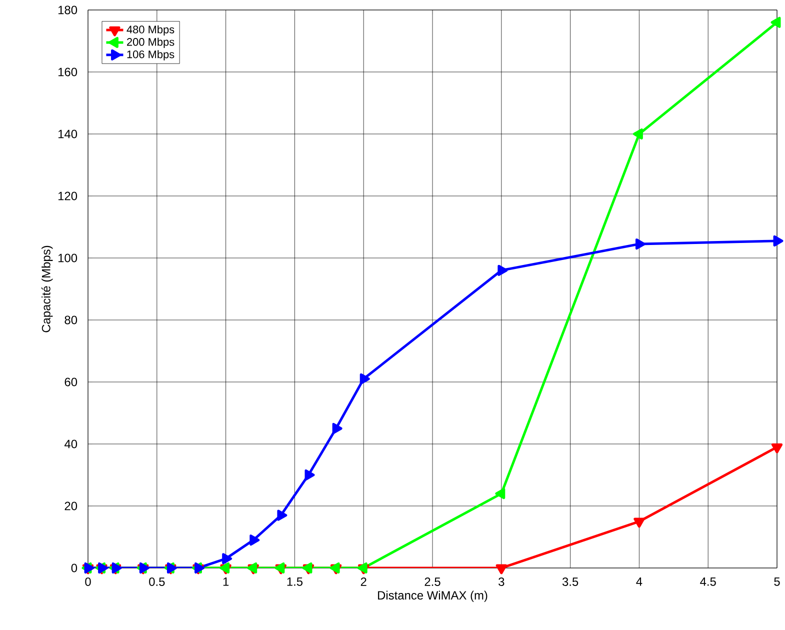 This screenshot has height=630, width=785. I want to click on y-tick-label: 180, so click(68, 10).